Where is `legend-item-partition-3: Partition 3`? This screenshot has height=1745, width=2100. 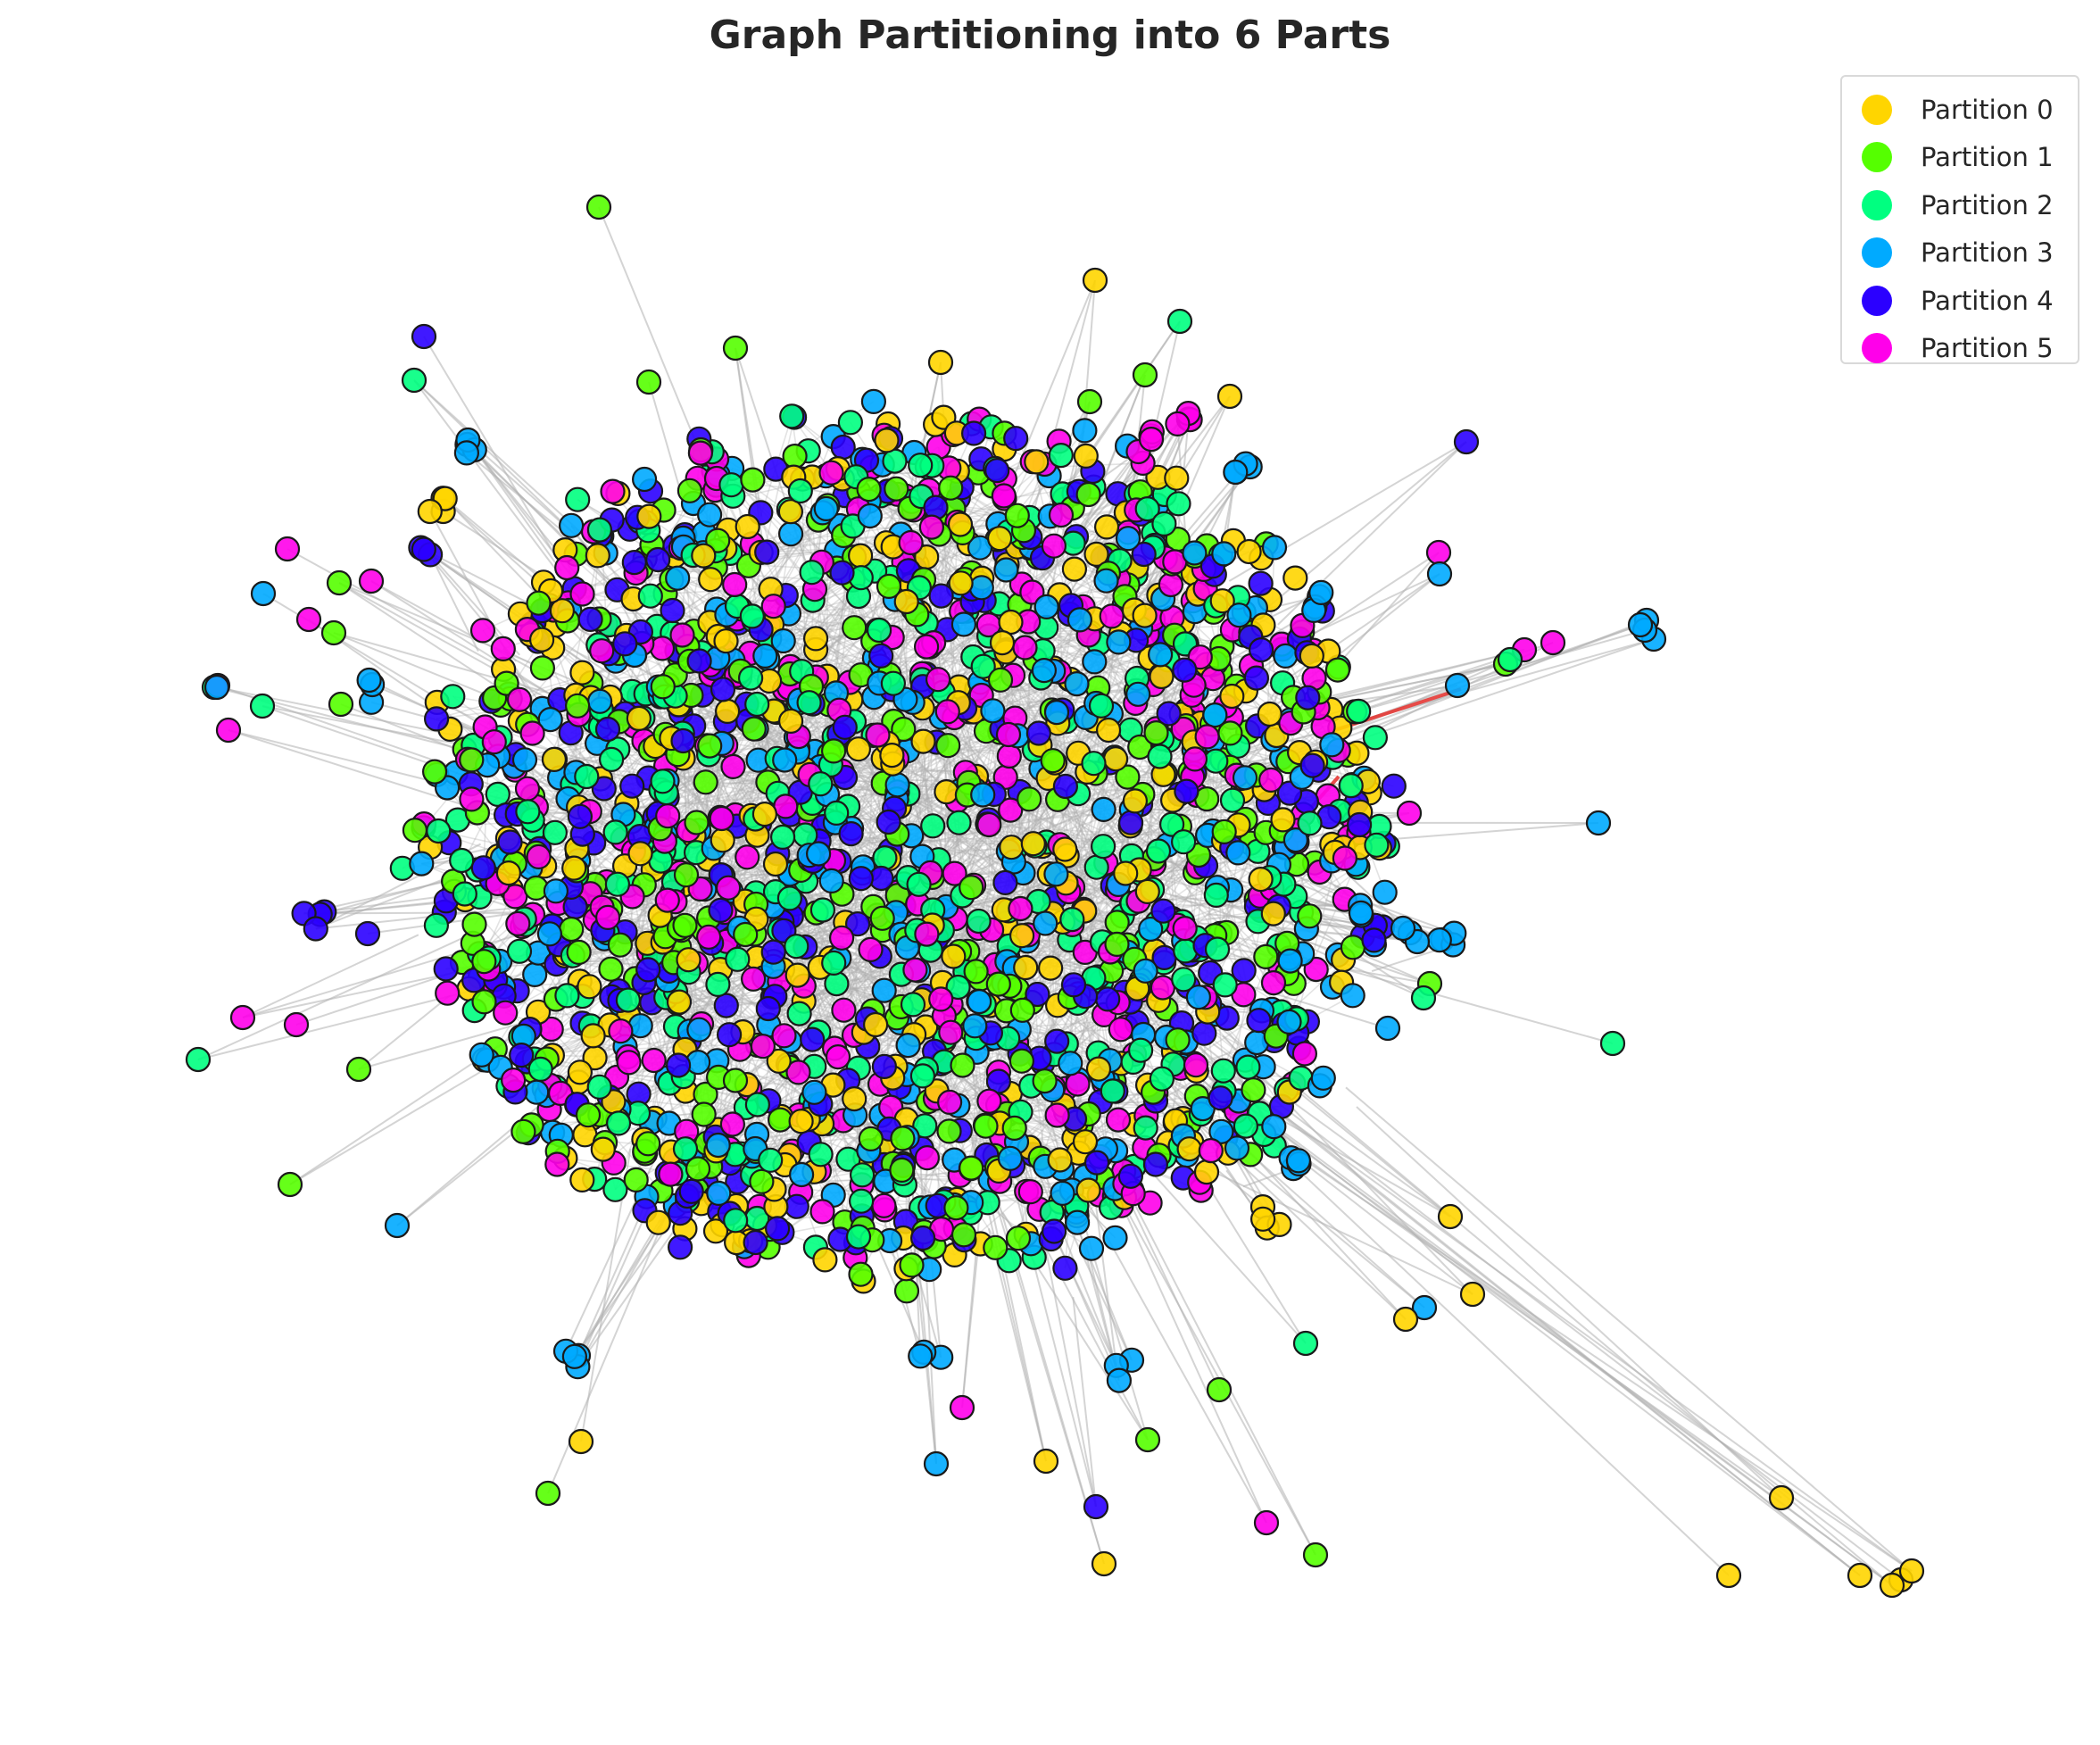 legend-item-partition-3: Partition 3 is located at coordinates (1960, 253).